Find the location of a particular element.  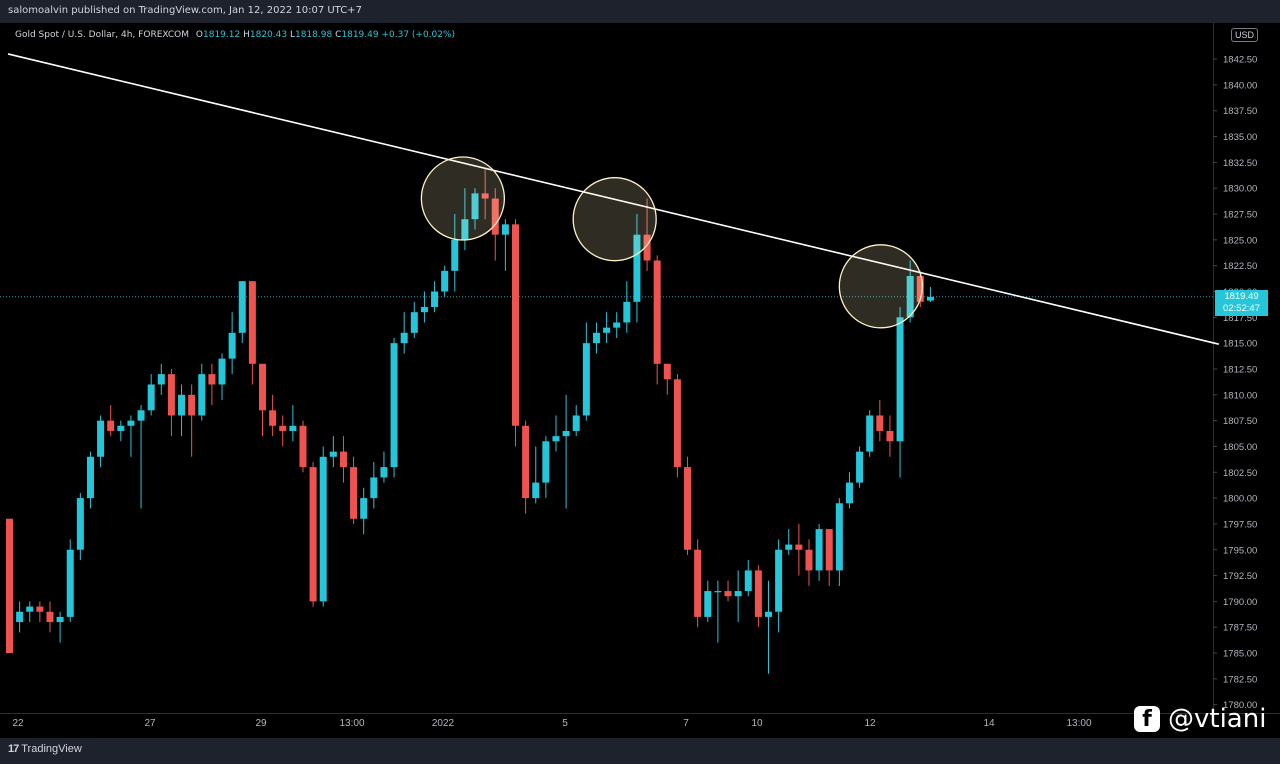

tradingview-logo: 17 TradingView is located at coordinates (45, 749).